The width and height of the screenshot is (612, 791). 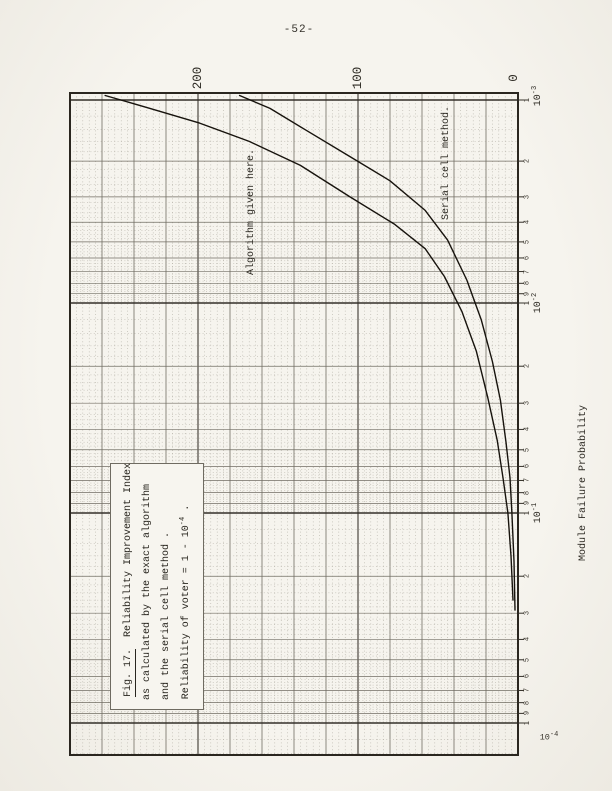 I want to click on x-axis-title: Module Failure Probability, so click(x=583, y=483).